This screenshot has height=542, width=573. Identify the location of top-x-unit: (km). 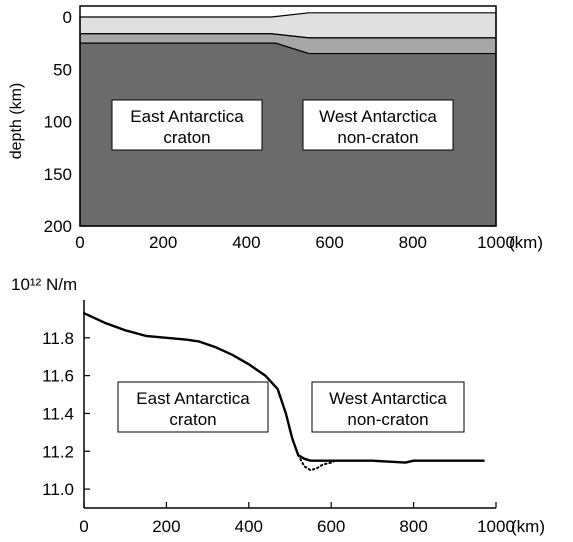
(526, 242).